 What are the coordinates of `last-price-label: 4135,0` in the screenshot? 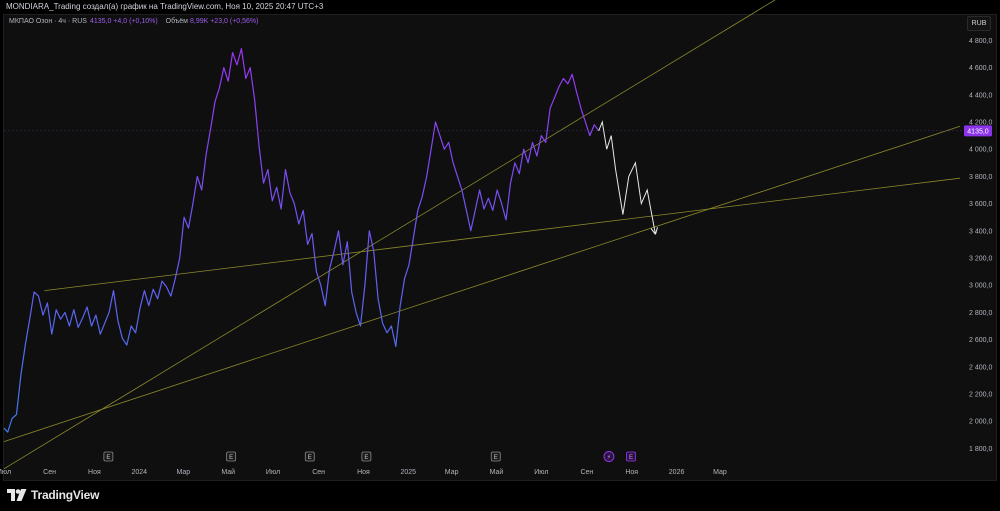 It's located at (978, 131).